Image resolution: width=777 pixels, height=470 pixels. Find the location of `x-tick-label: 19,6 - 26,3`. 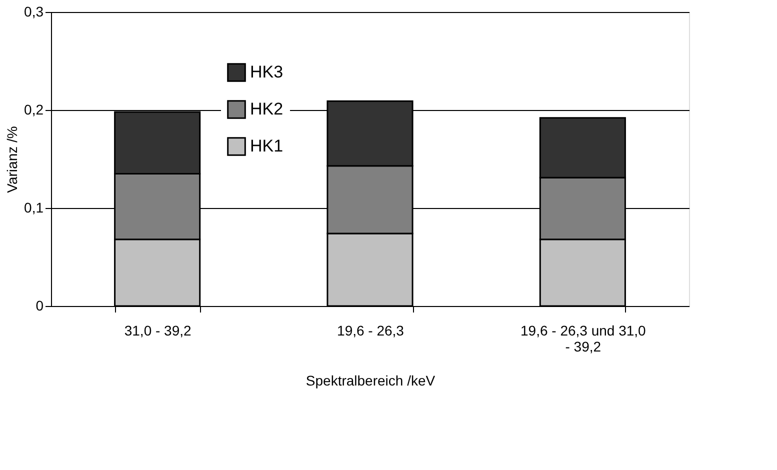

x-tick-label: 19,6 - 26,3 is located at coordinates (370, 330).